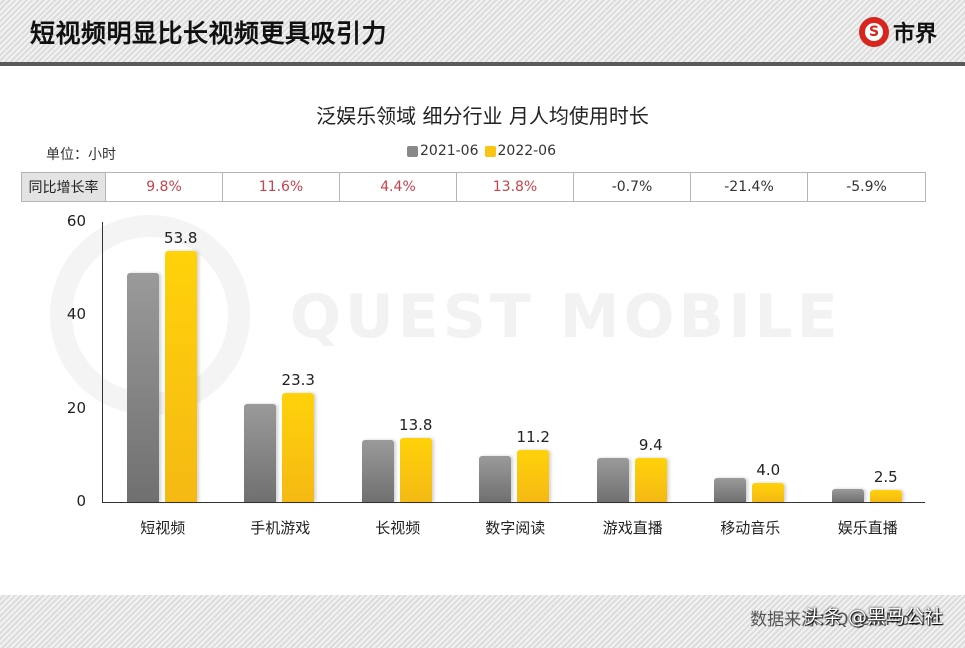  What do you see at coordinates (632, 187) in the screenshot?
I see `yoy-cell: -0.7%` at bounding box center [632, 187].